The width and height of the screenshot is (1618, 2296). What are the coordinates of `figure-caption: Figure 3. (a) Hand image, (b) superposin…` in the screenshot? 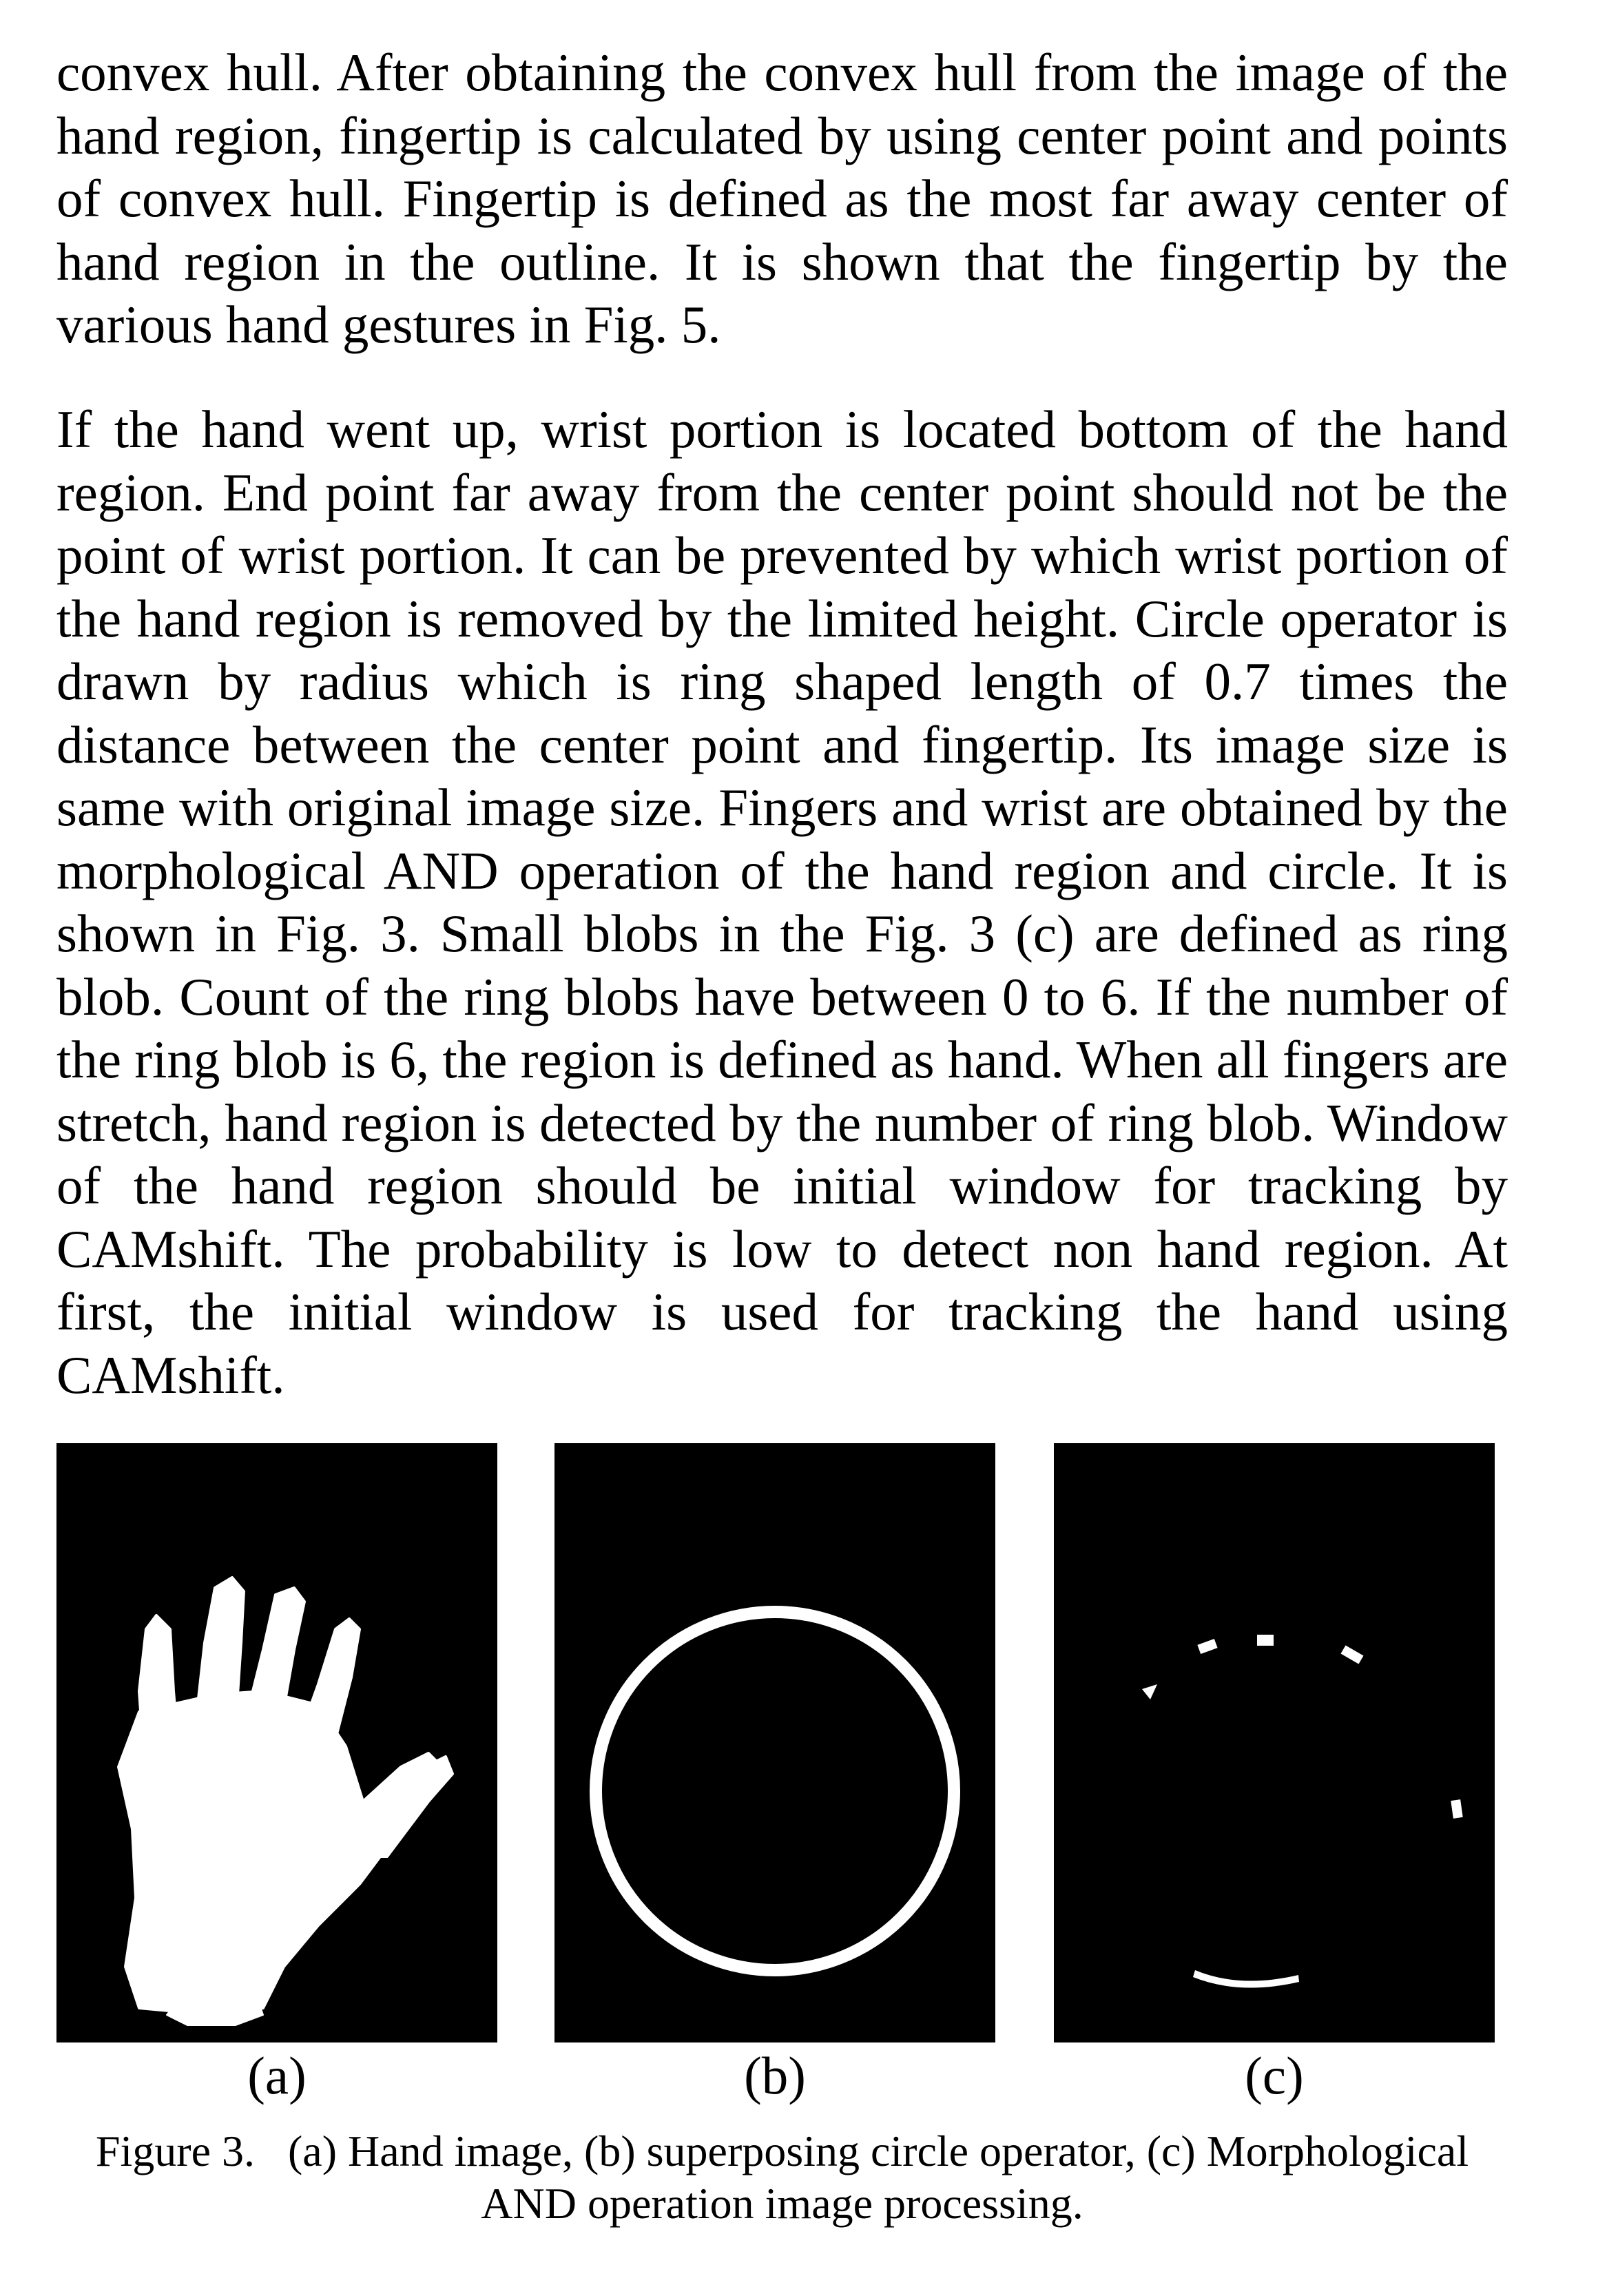 It's located at (782, 2177).